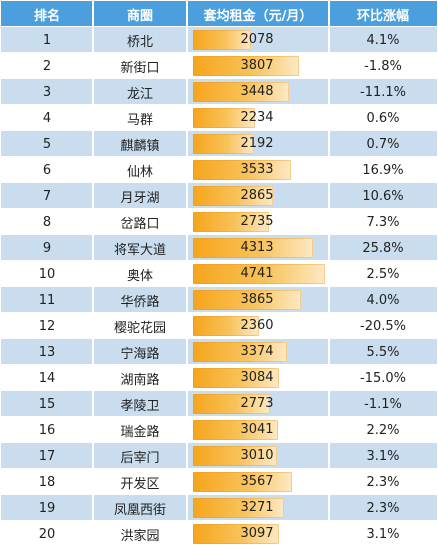 This screenshot has width=438, height=548. I want to click on table-row: 8 岔路口 2735 7.3%, so click(219, 222).